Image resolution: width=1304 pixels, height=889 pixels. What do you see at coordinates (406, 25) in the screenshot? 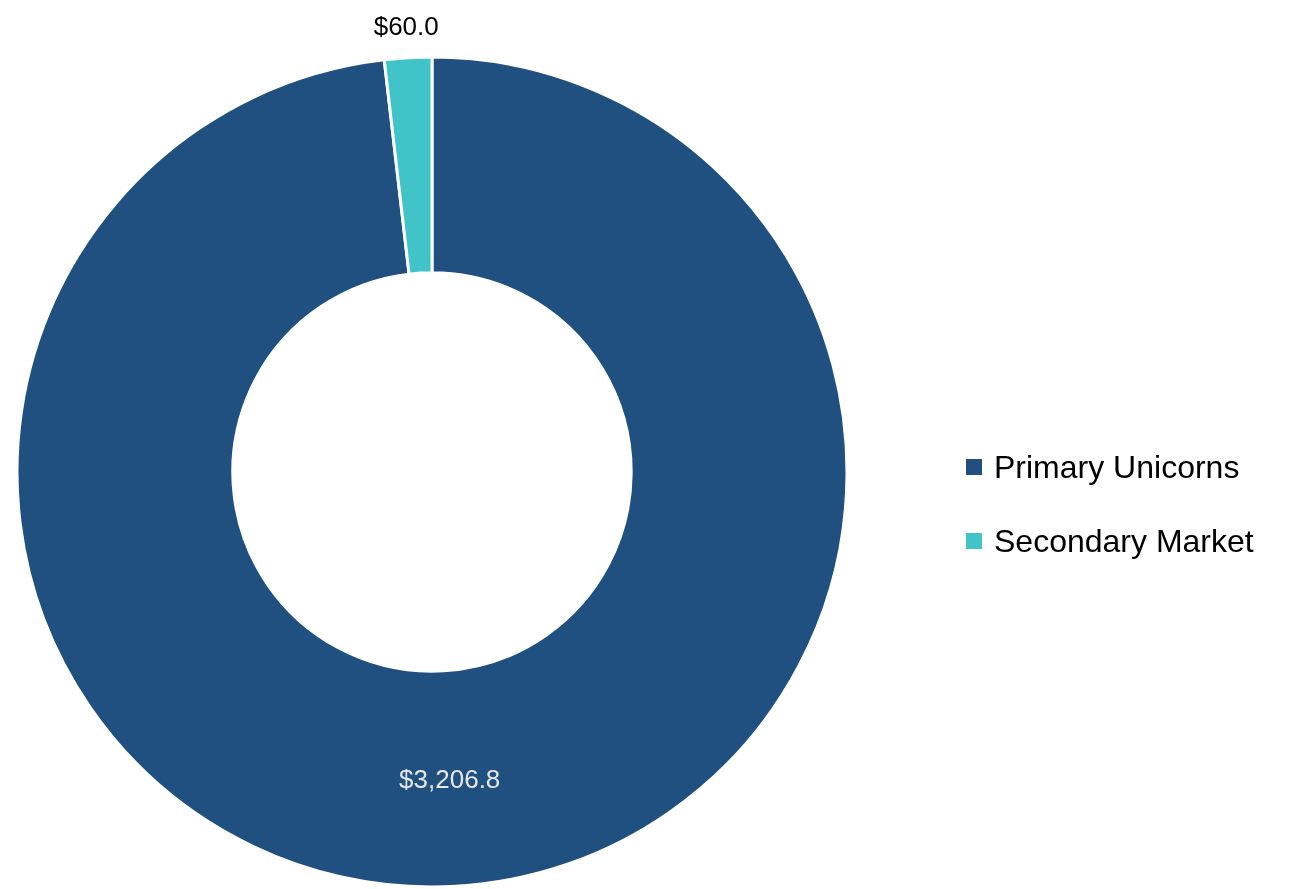
I see `data-label: $60.0` at bounding box center [406, 25].